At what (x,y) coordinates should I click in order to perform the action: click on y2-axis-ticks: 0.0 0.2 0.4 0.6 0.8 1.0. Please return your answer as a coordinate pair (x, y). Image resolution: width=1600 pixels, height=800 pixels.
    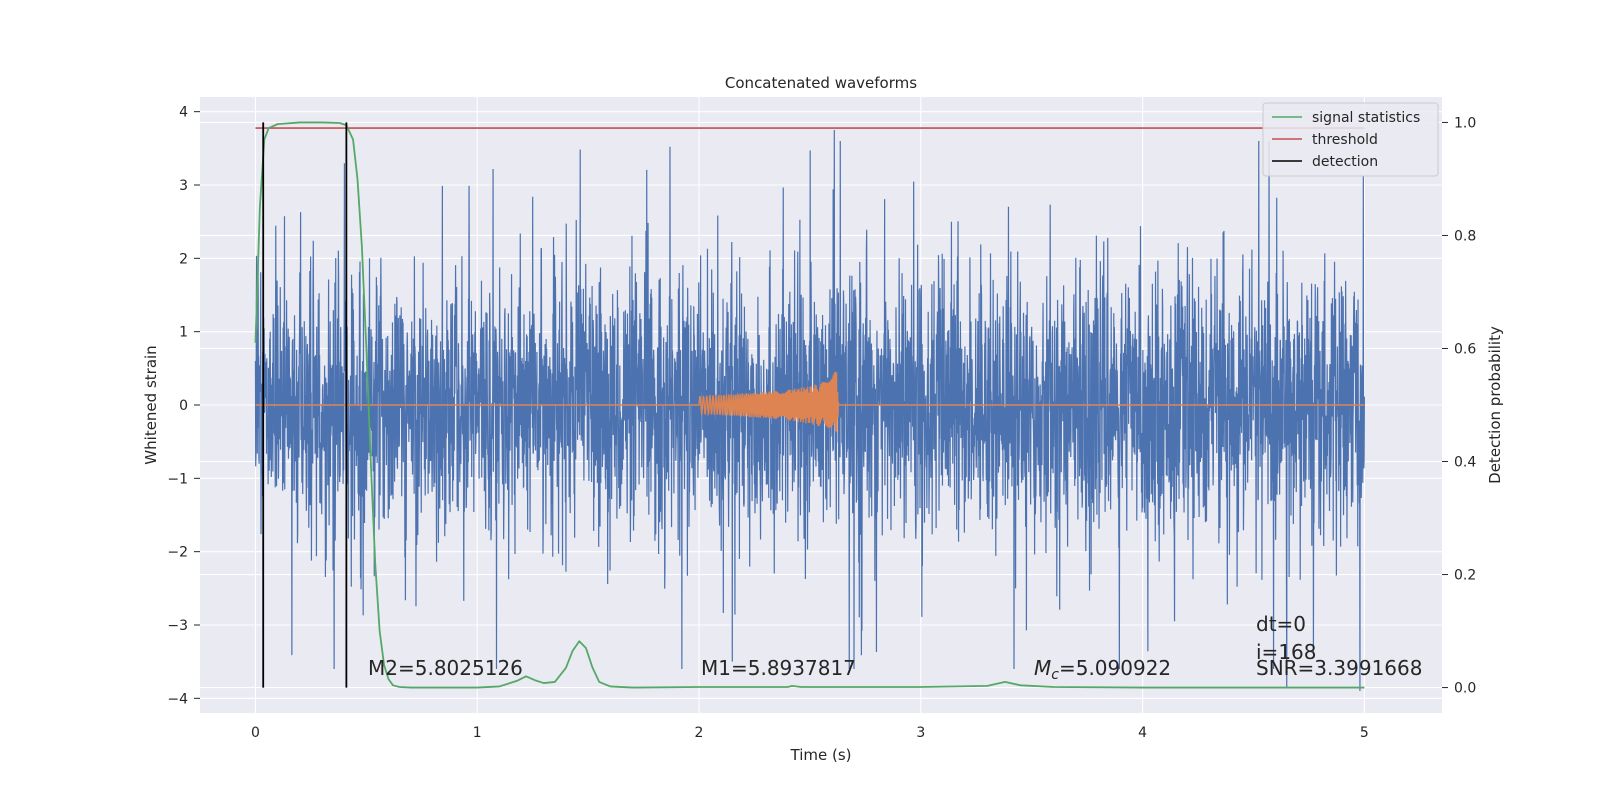
    Looking at the image, I should click on (1459, 406).